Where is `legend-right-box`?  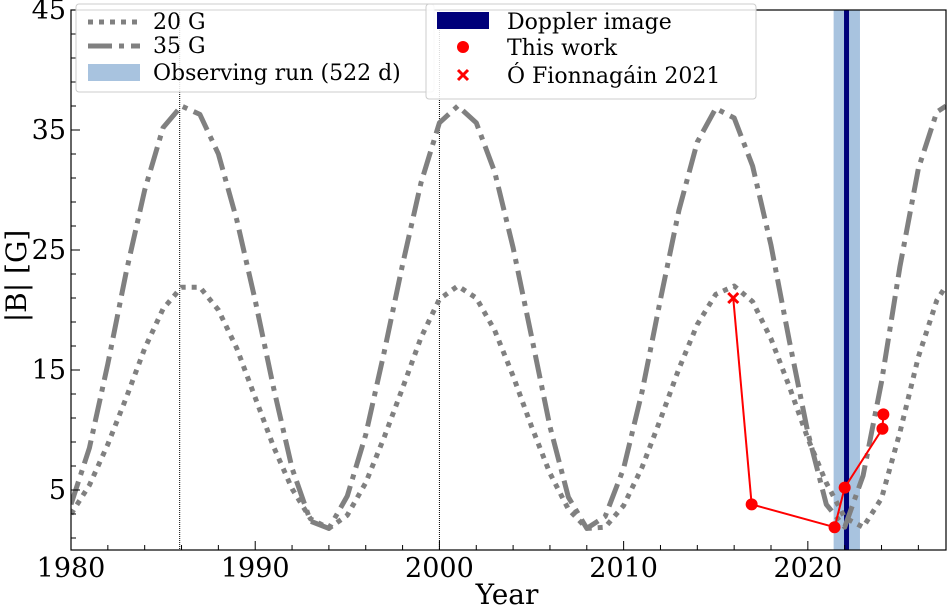
legend-right-box is located at coordinates (591, 51).